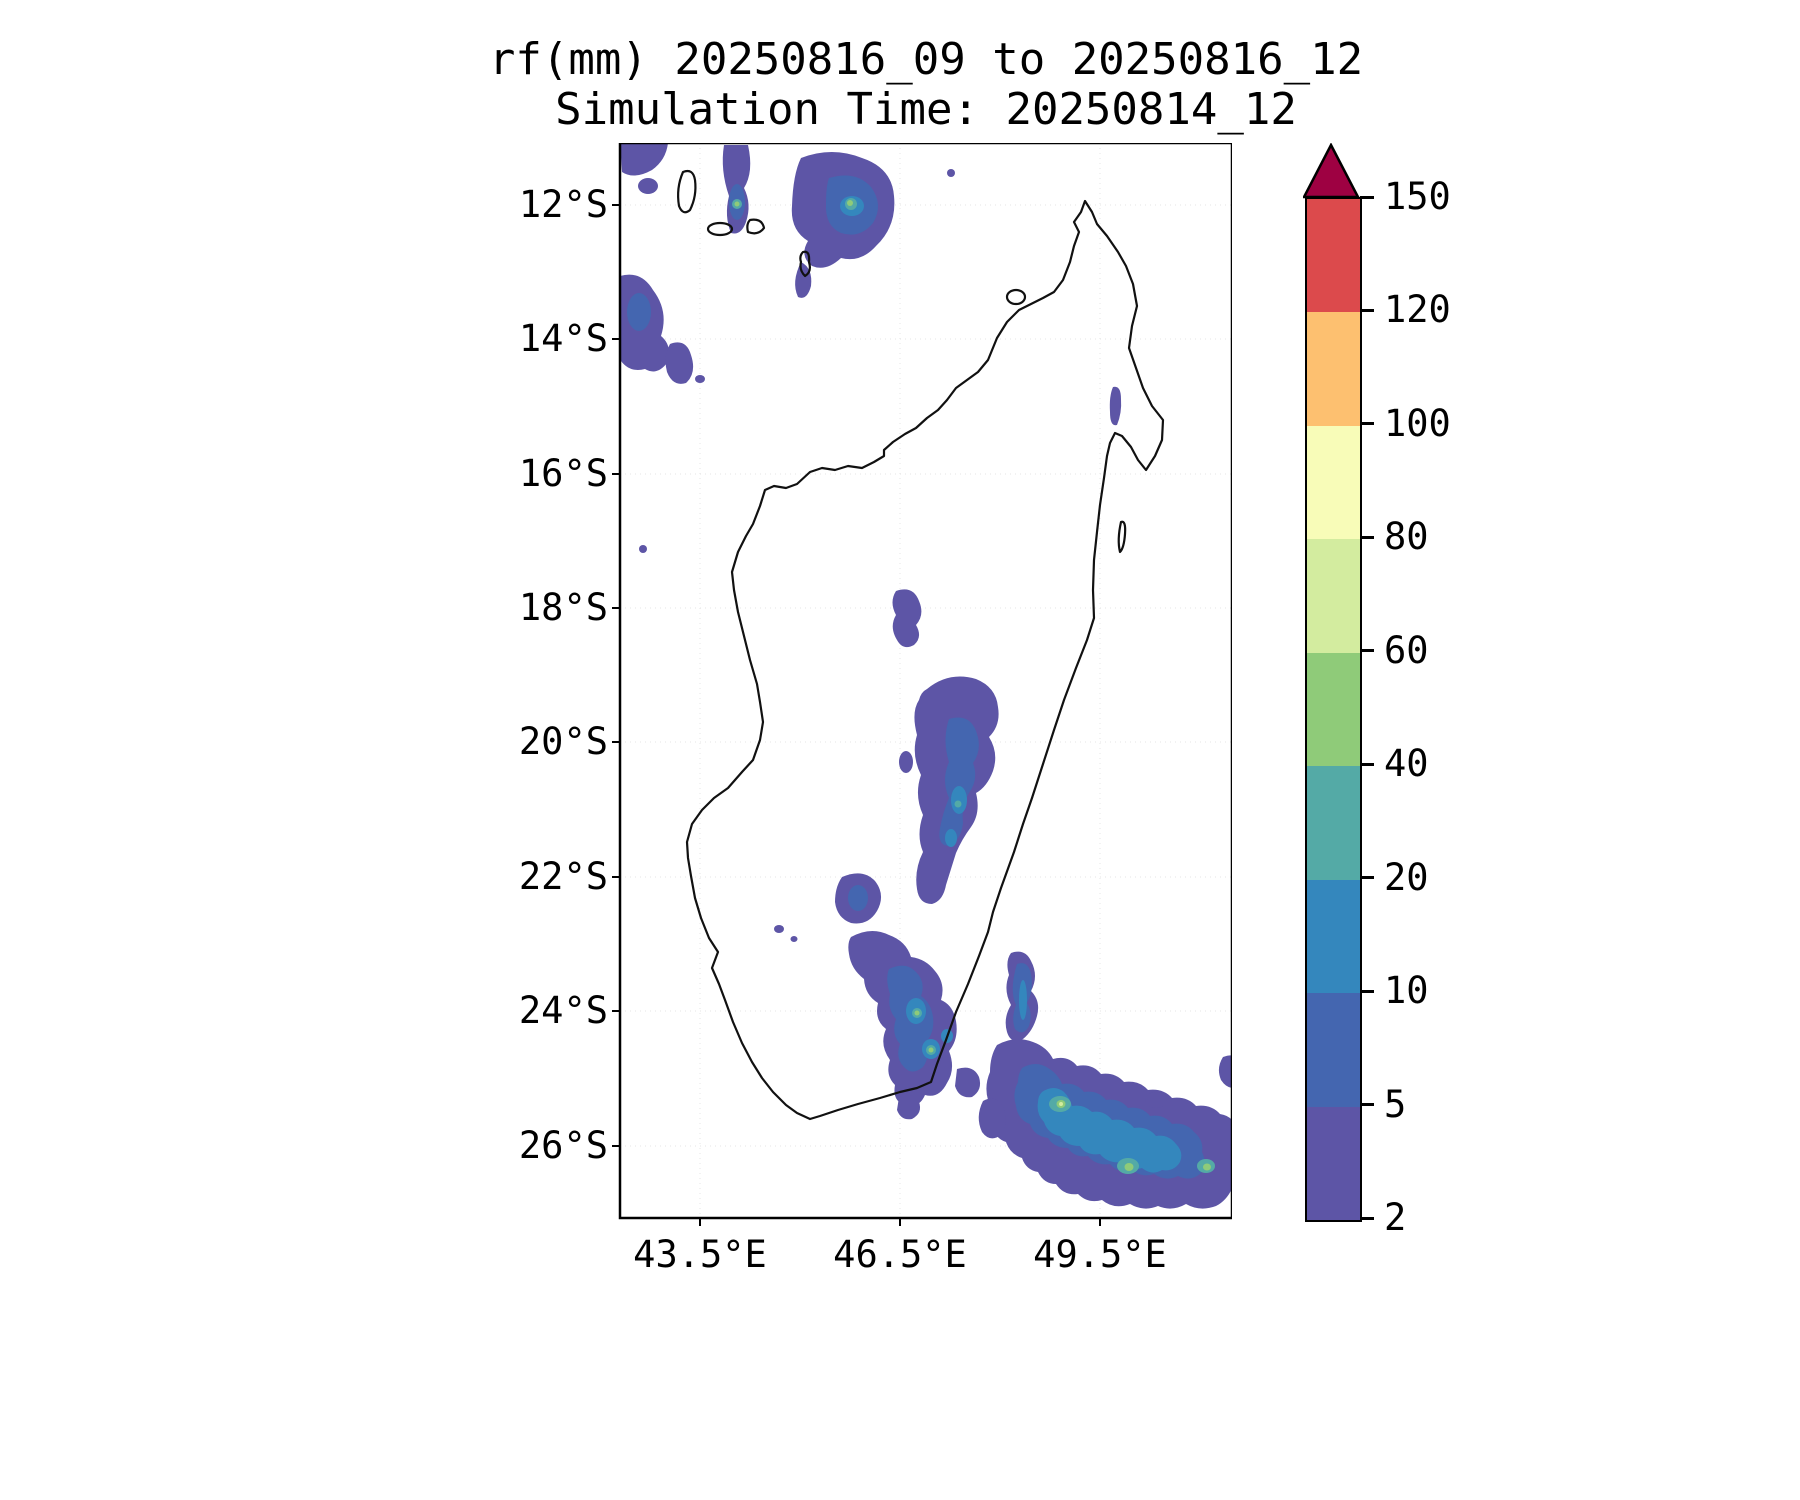 This screenshot has height=1500, width=1800. I want to click on rain-inland-small, so click(907, 618).